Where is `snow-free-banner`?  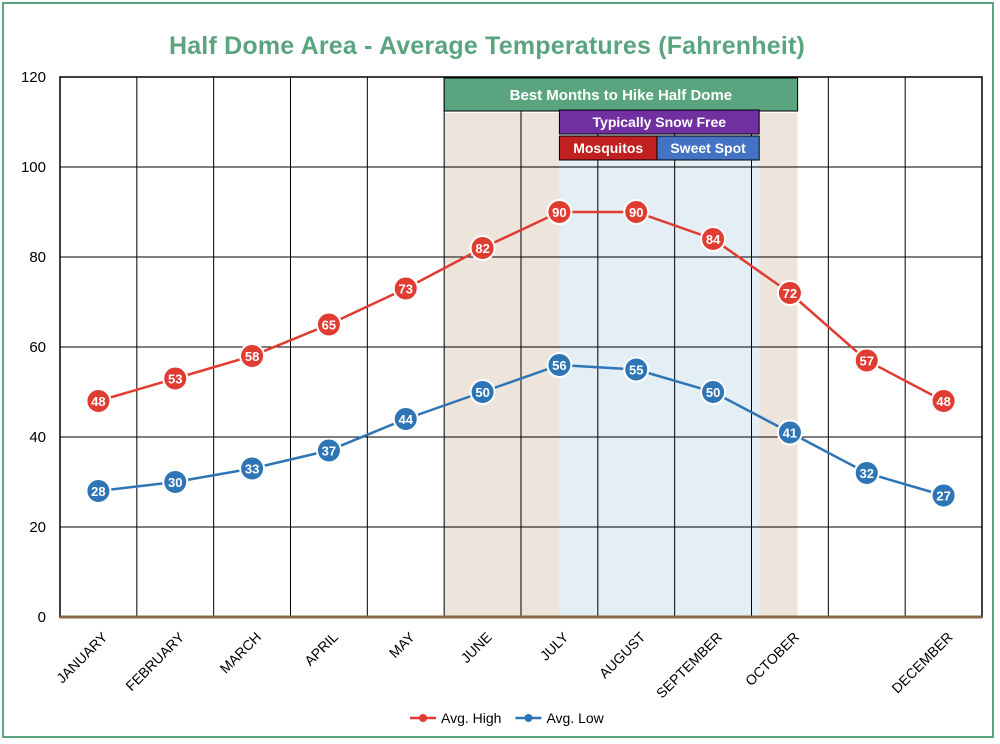 snow-free-banner is located at coordinates (659, 122).